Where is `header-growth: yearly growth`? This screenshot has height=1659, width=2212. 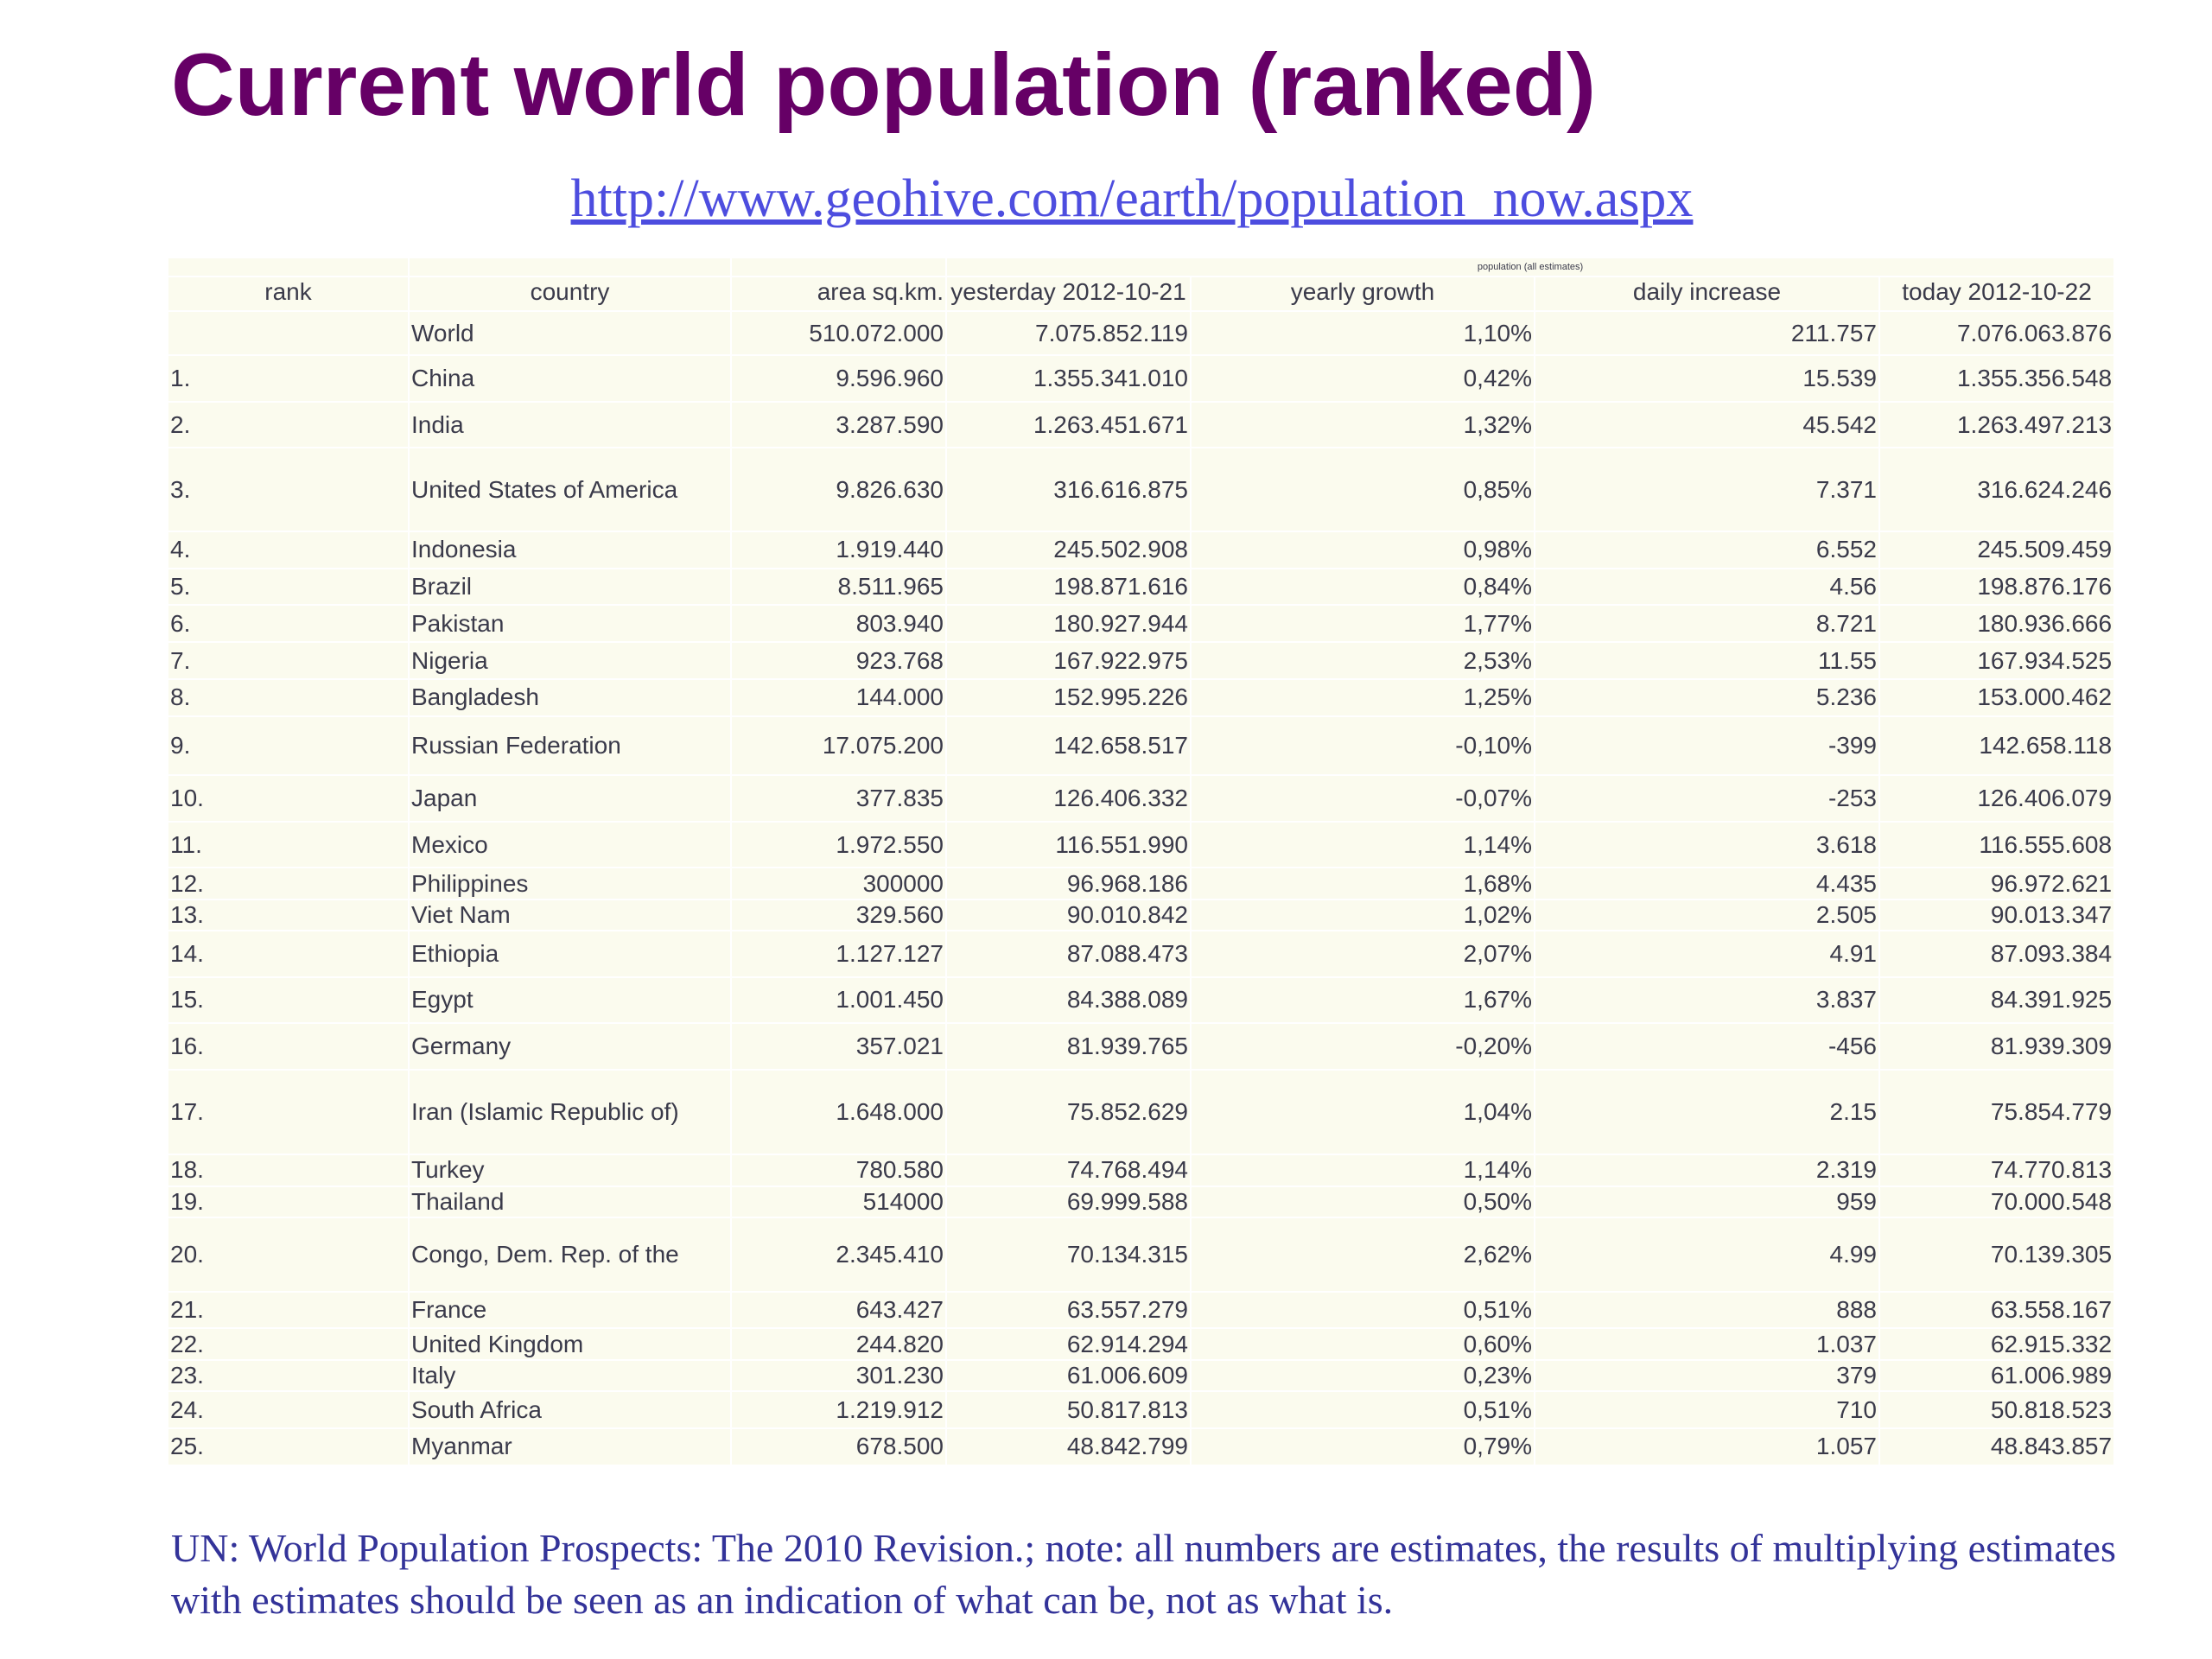
header-growth: yearly growth is located at coordinates (1362, 294).